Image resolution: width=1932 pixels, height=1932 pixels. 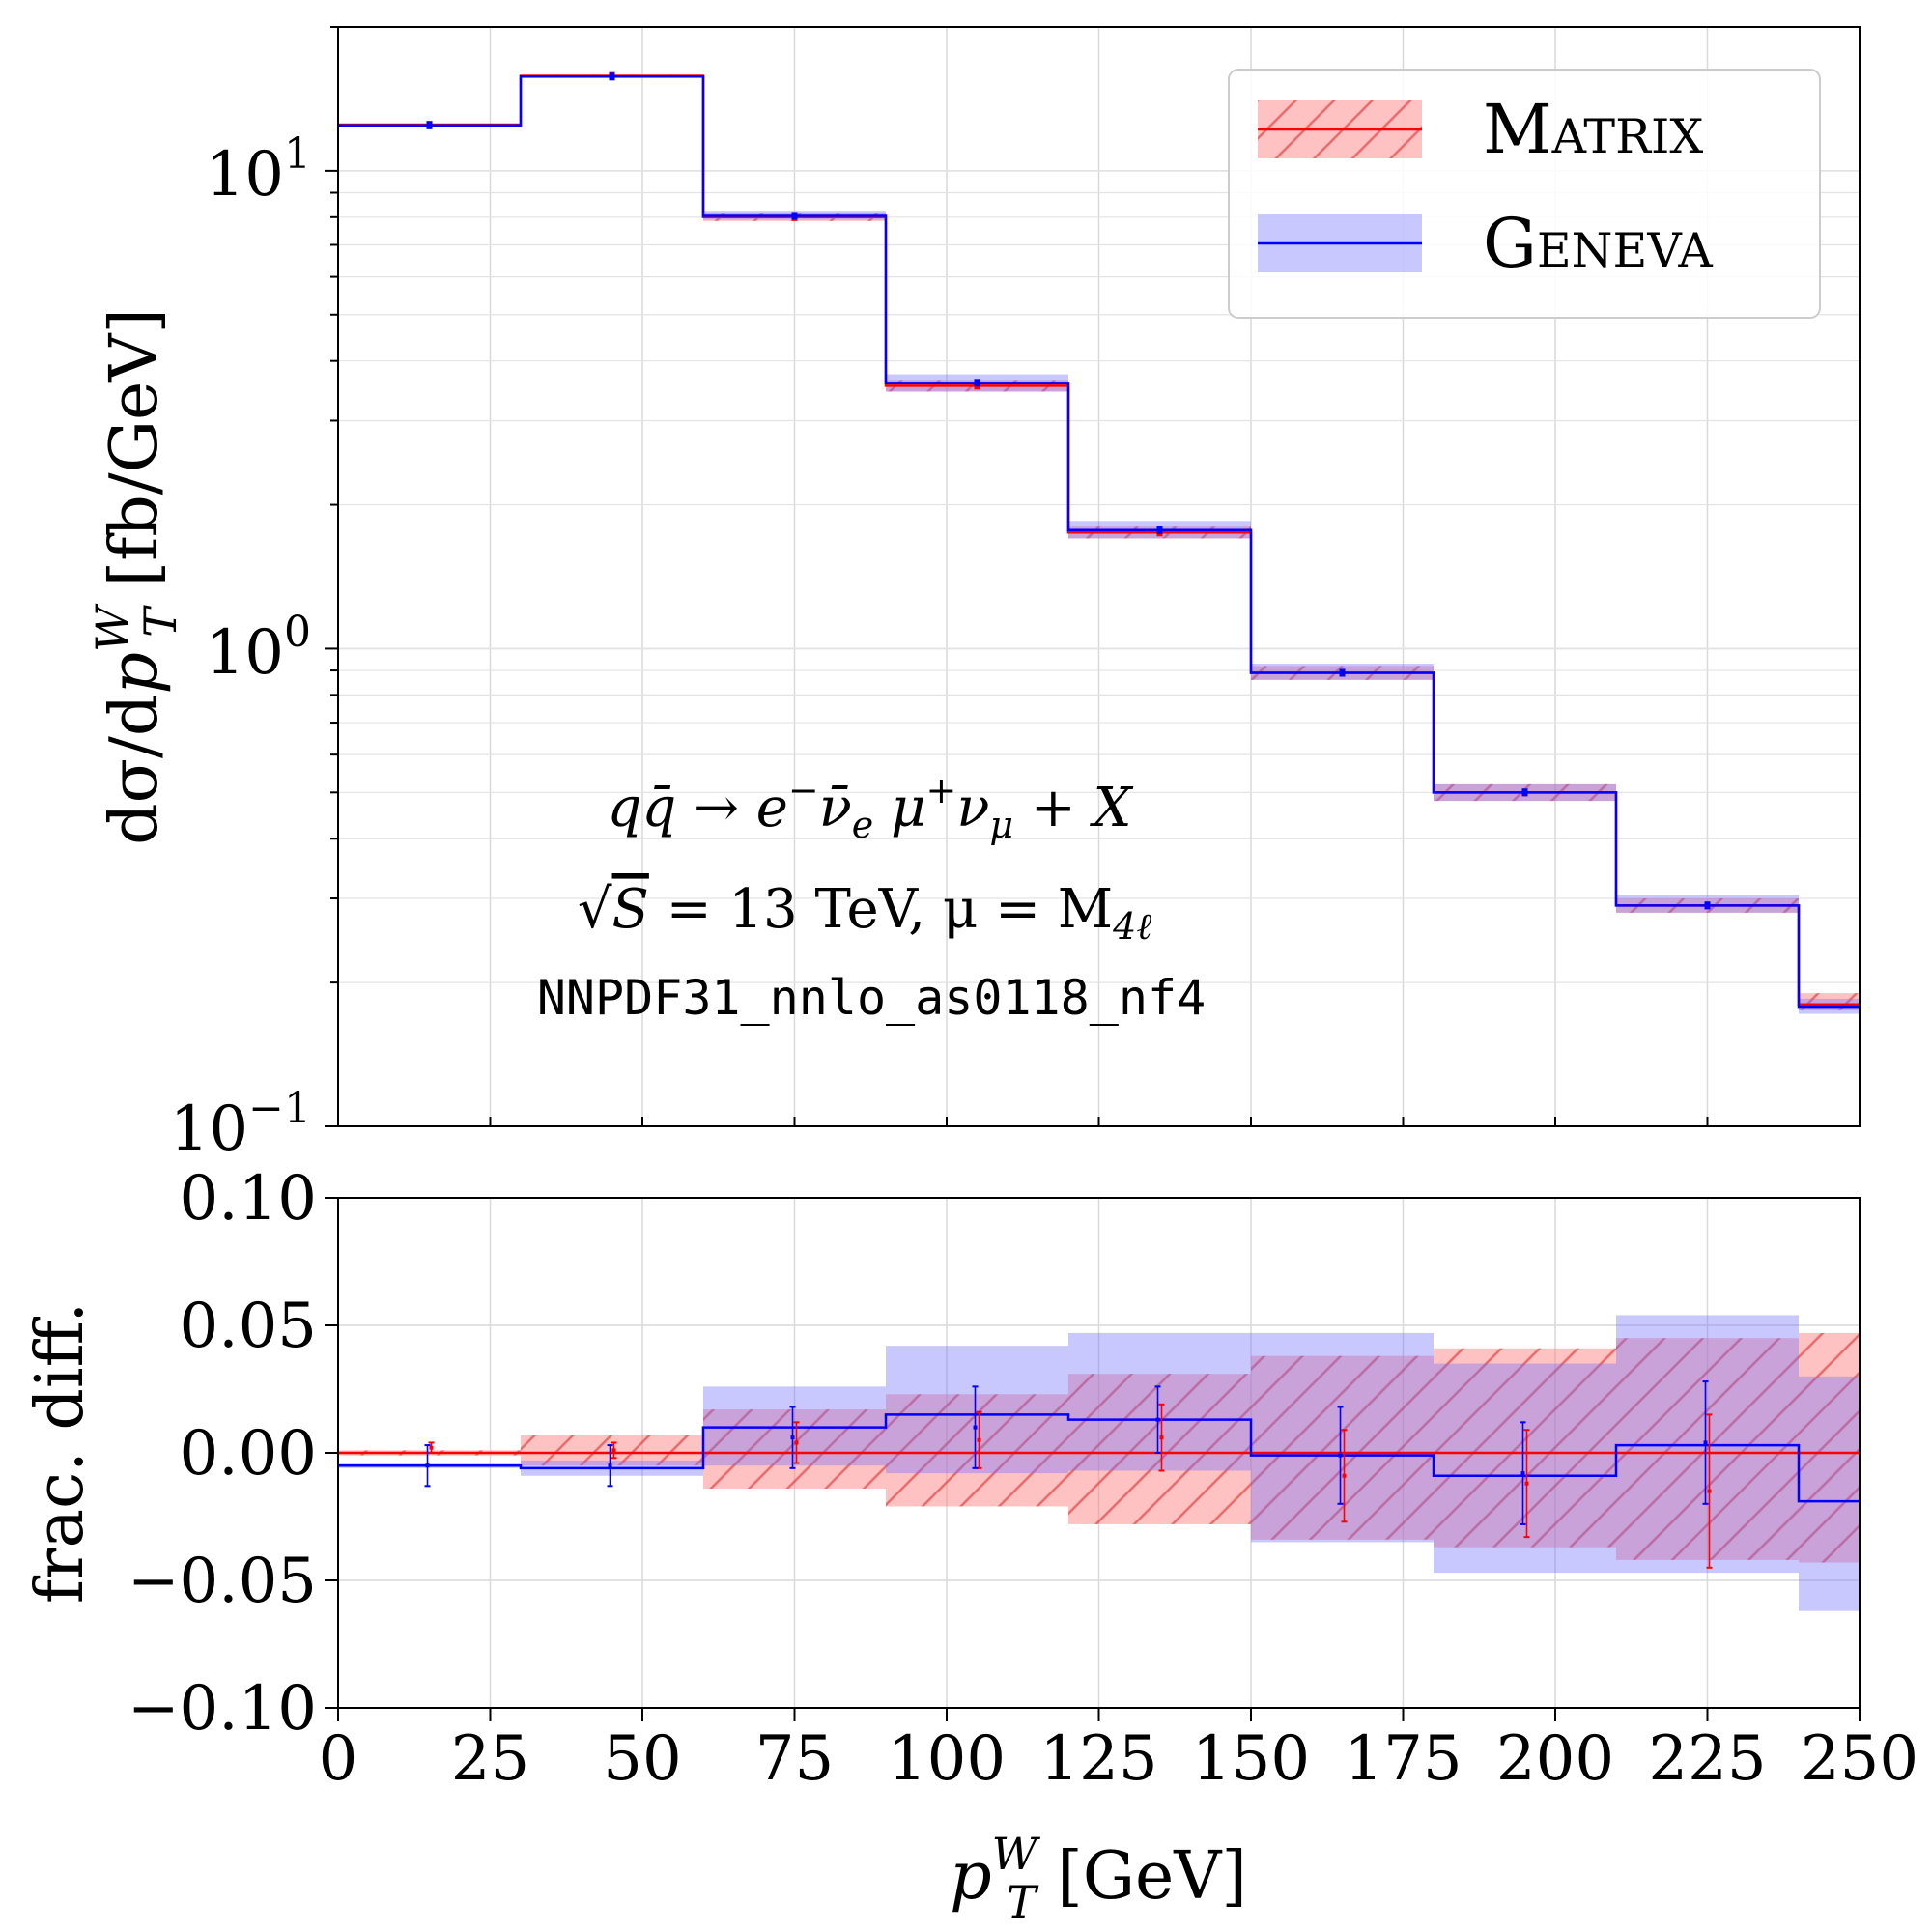 I want to click on ytick-label-10: 10¹, so click(x=258, y=170).